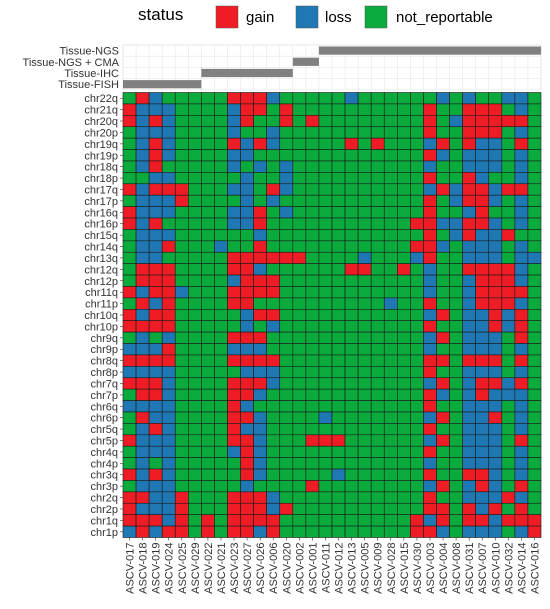  Describe the element at coordinates (431, 568) in the screenshot. I see `column-label: ASCV-003` at that location.